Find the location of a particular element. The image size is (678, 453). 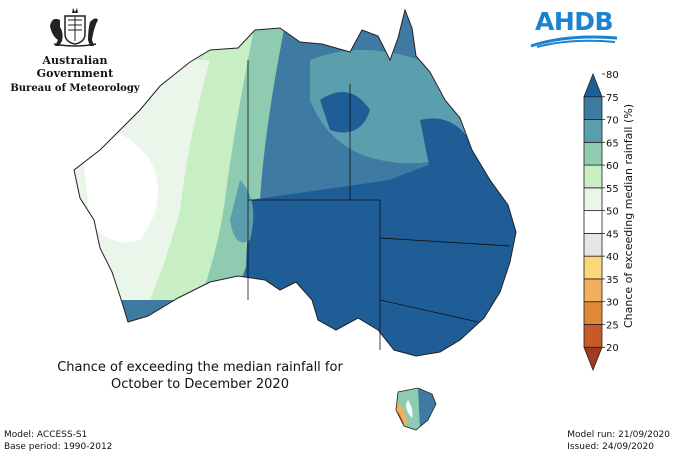

base-period-text: Base period: 1990-2012 is located at coordinates (58, 447).